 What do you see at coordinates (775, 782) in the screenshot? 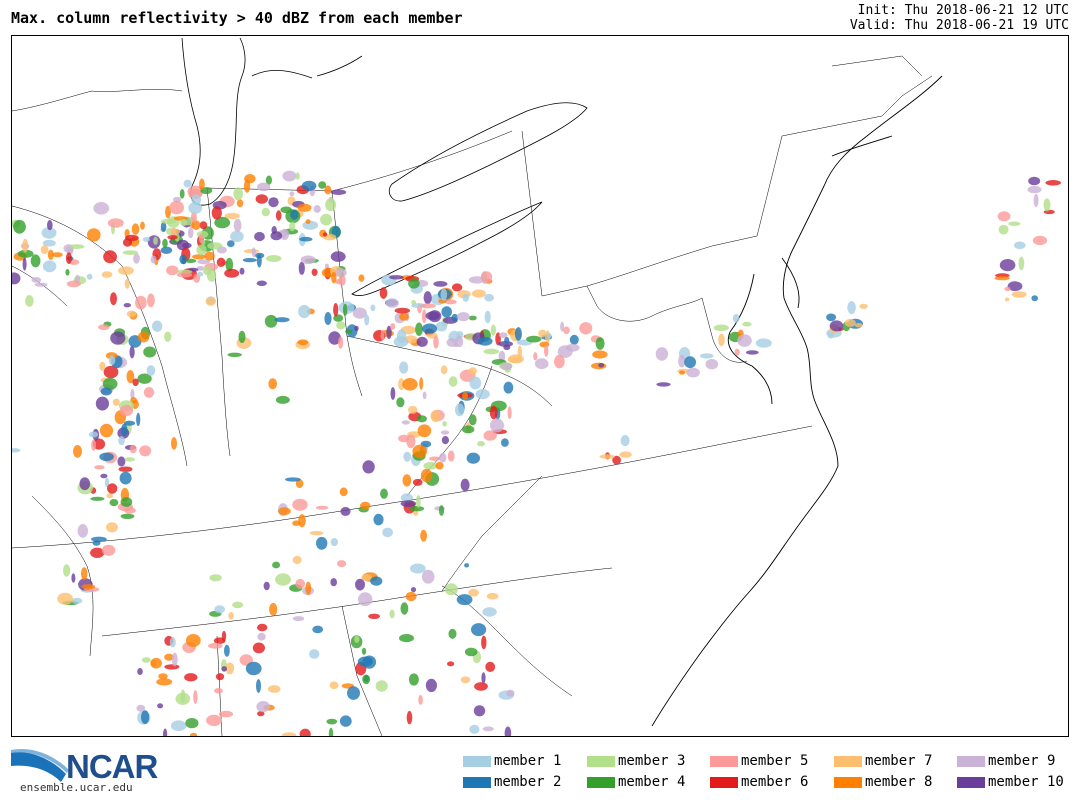
I see `legend-label: member 6` at bounding box center [775, 782].